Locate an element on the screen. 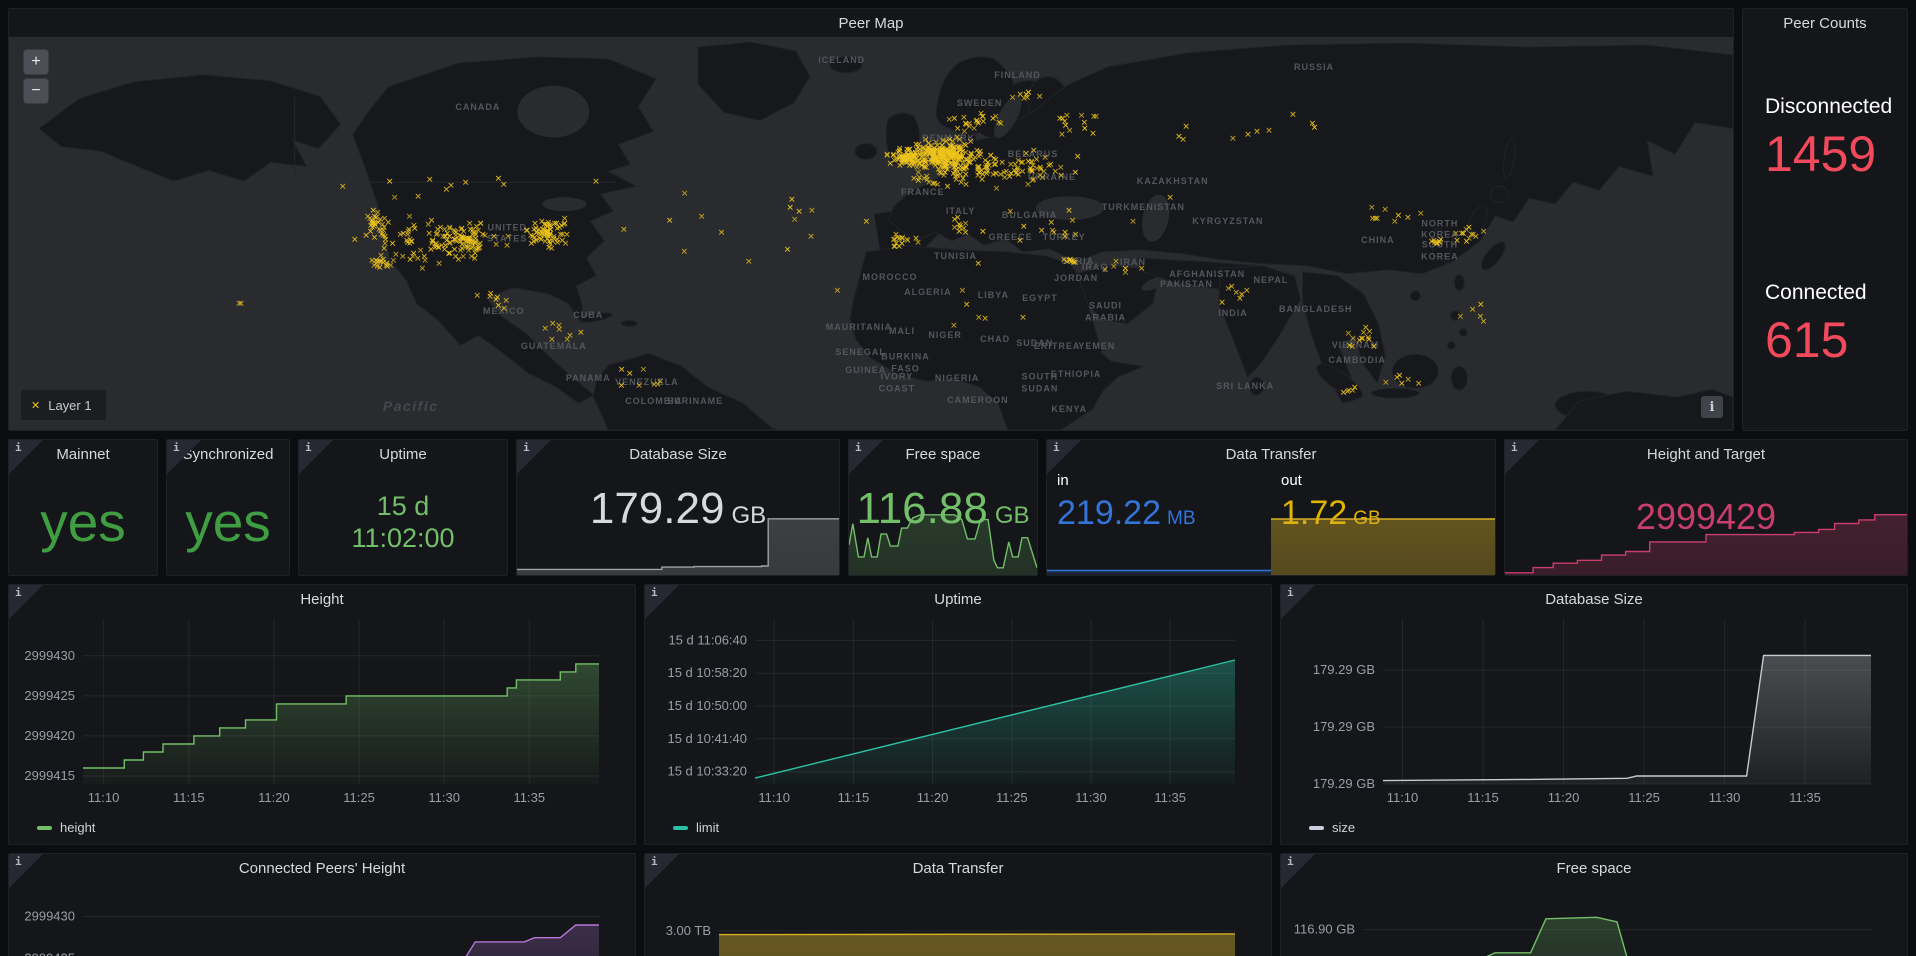 This screenshot has width=1916, height=956. panel-title: Height is located at coordinates (322, 599).